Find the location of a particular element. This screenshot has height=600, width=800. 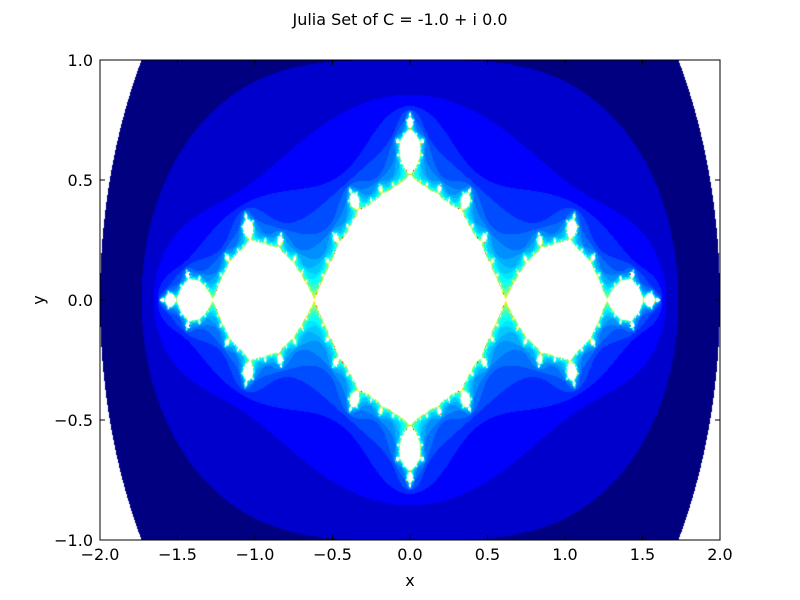

x-tick-label: −1.5 is located at coordinates (177, 554).